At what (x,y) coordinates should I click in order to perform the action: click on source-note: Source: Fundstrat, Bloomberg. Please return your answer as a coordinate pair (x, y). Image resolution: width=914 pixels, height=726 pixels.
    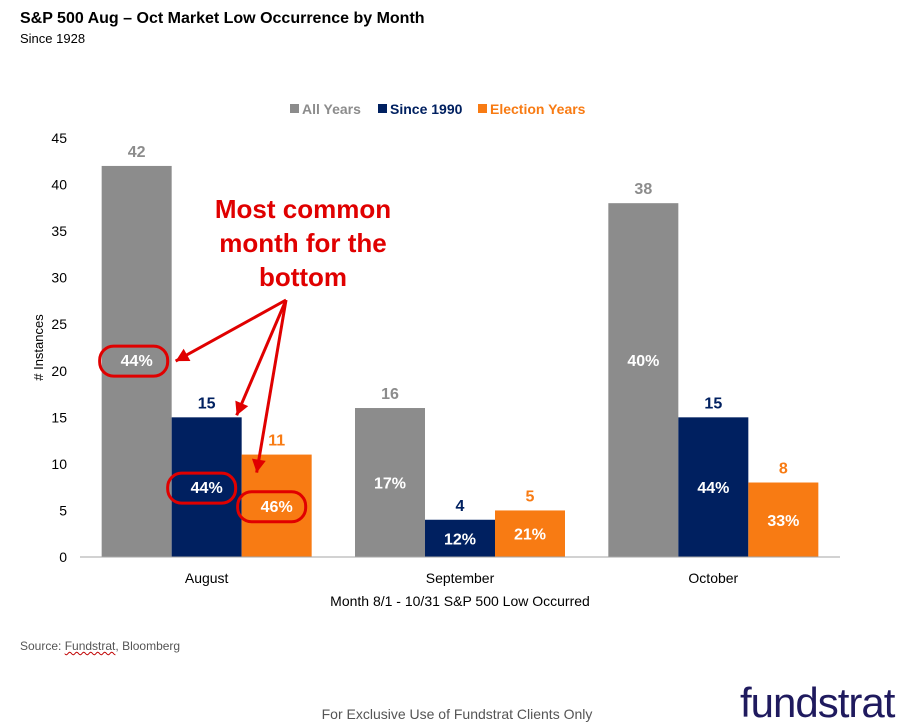
    Looking at the image, I should click on (100, 646).